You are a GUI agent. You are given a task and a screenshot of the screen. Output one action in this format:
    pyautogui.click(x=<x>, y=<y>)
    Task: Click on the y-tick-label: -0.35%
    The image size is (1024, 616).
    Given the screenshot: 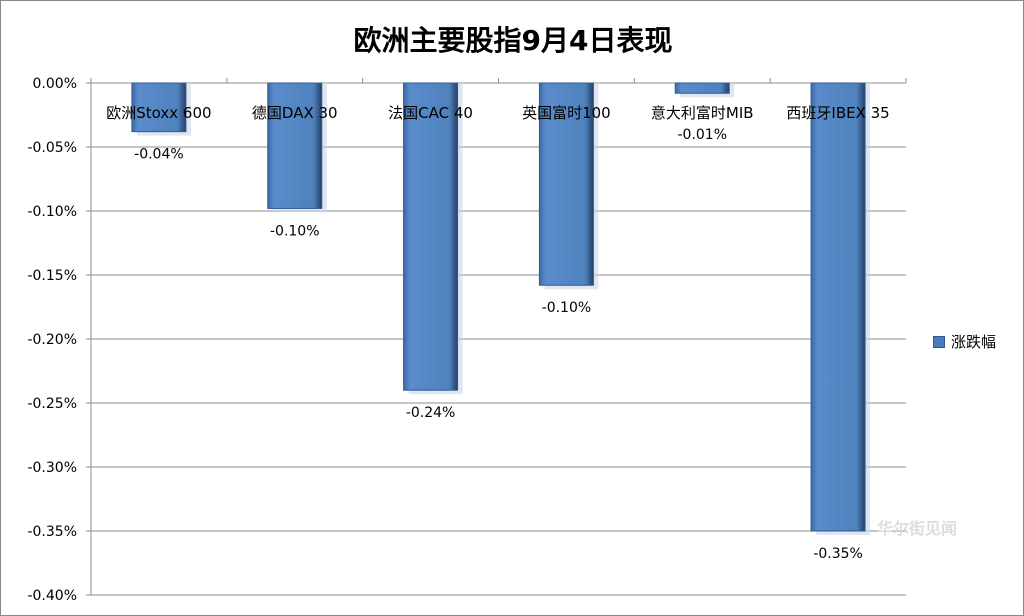 What is the action you would take?
    pyautogui.click(x=52, y=532)
    